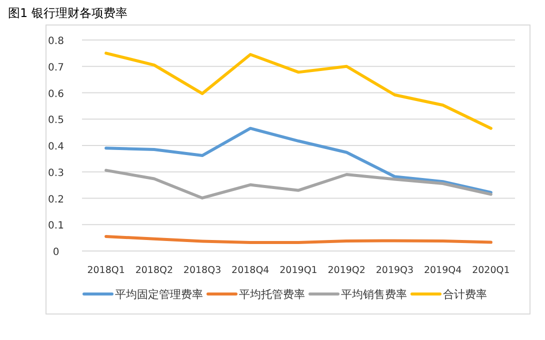 This screenshot has height=340, width=545. I want to click on x-tick-label: 2018Q4, so click(251, 270).